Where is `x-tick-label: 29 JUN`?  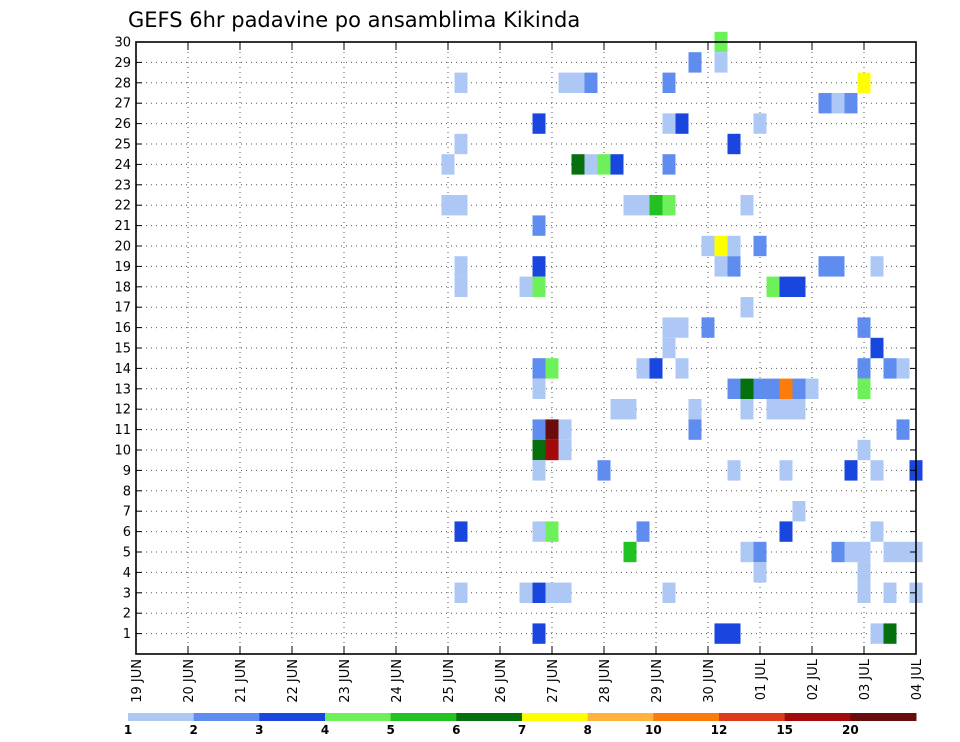
x-tick-label: 29 JUN is located at coordinates (657, 681).